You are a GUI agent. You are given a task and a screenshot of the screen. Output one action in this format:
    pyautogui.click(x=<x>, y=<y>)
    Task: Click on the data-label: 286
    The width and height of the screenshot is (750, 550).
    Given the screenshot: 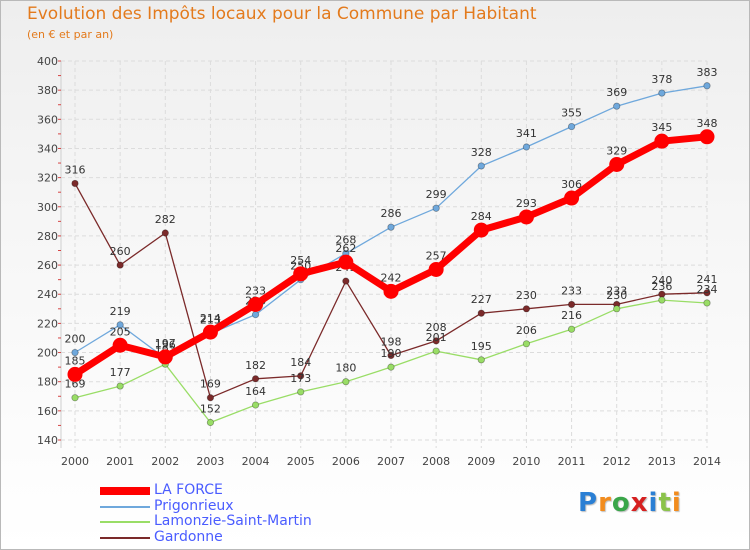 What is the action you would take?
    pyautogui.click(x=391, y=213)
    